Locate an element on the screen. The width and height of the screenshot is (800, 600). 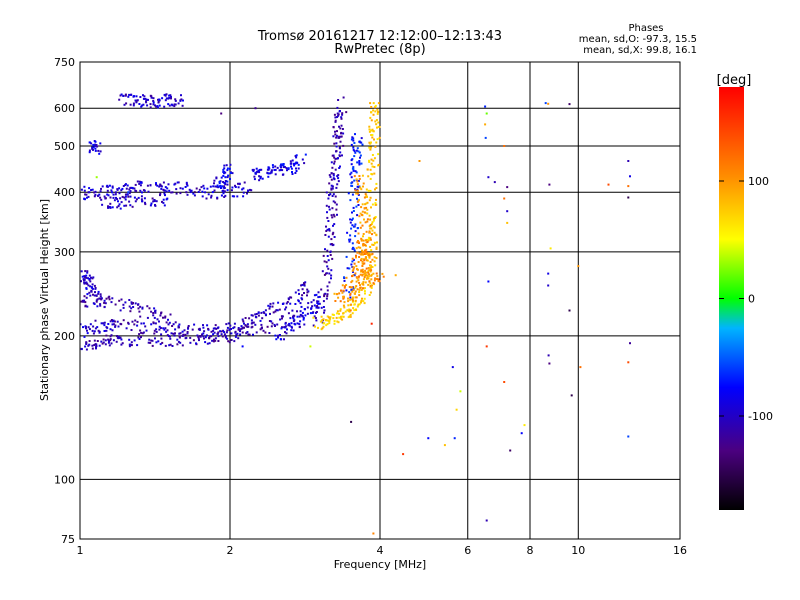
stats-header: Phases is located at coordinates (645, 28).